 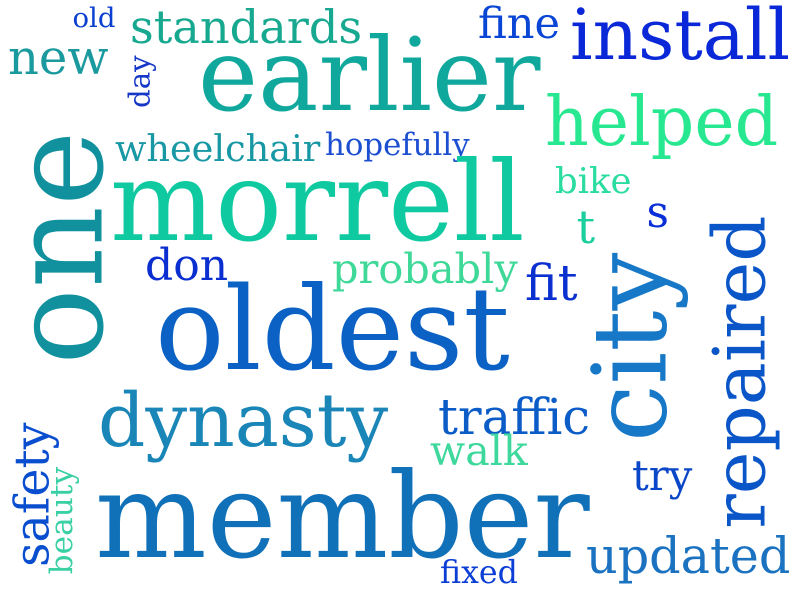 What do you see at coordinates (551, 283) in the screenshot?
I see `word-fit: fit` at bounding box center [551, 283].